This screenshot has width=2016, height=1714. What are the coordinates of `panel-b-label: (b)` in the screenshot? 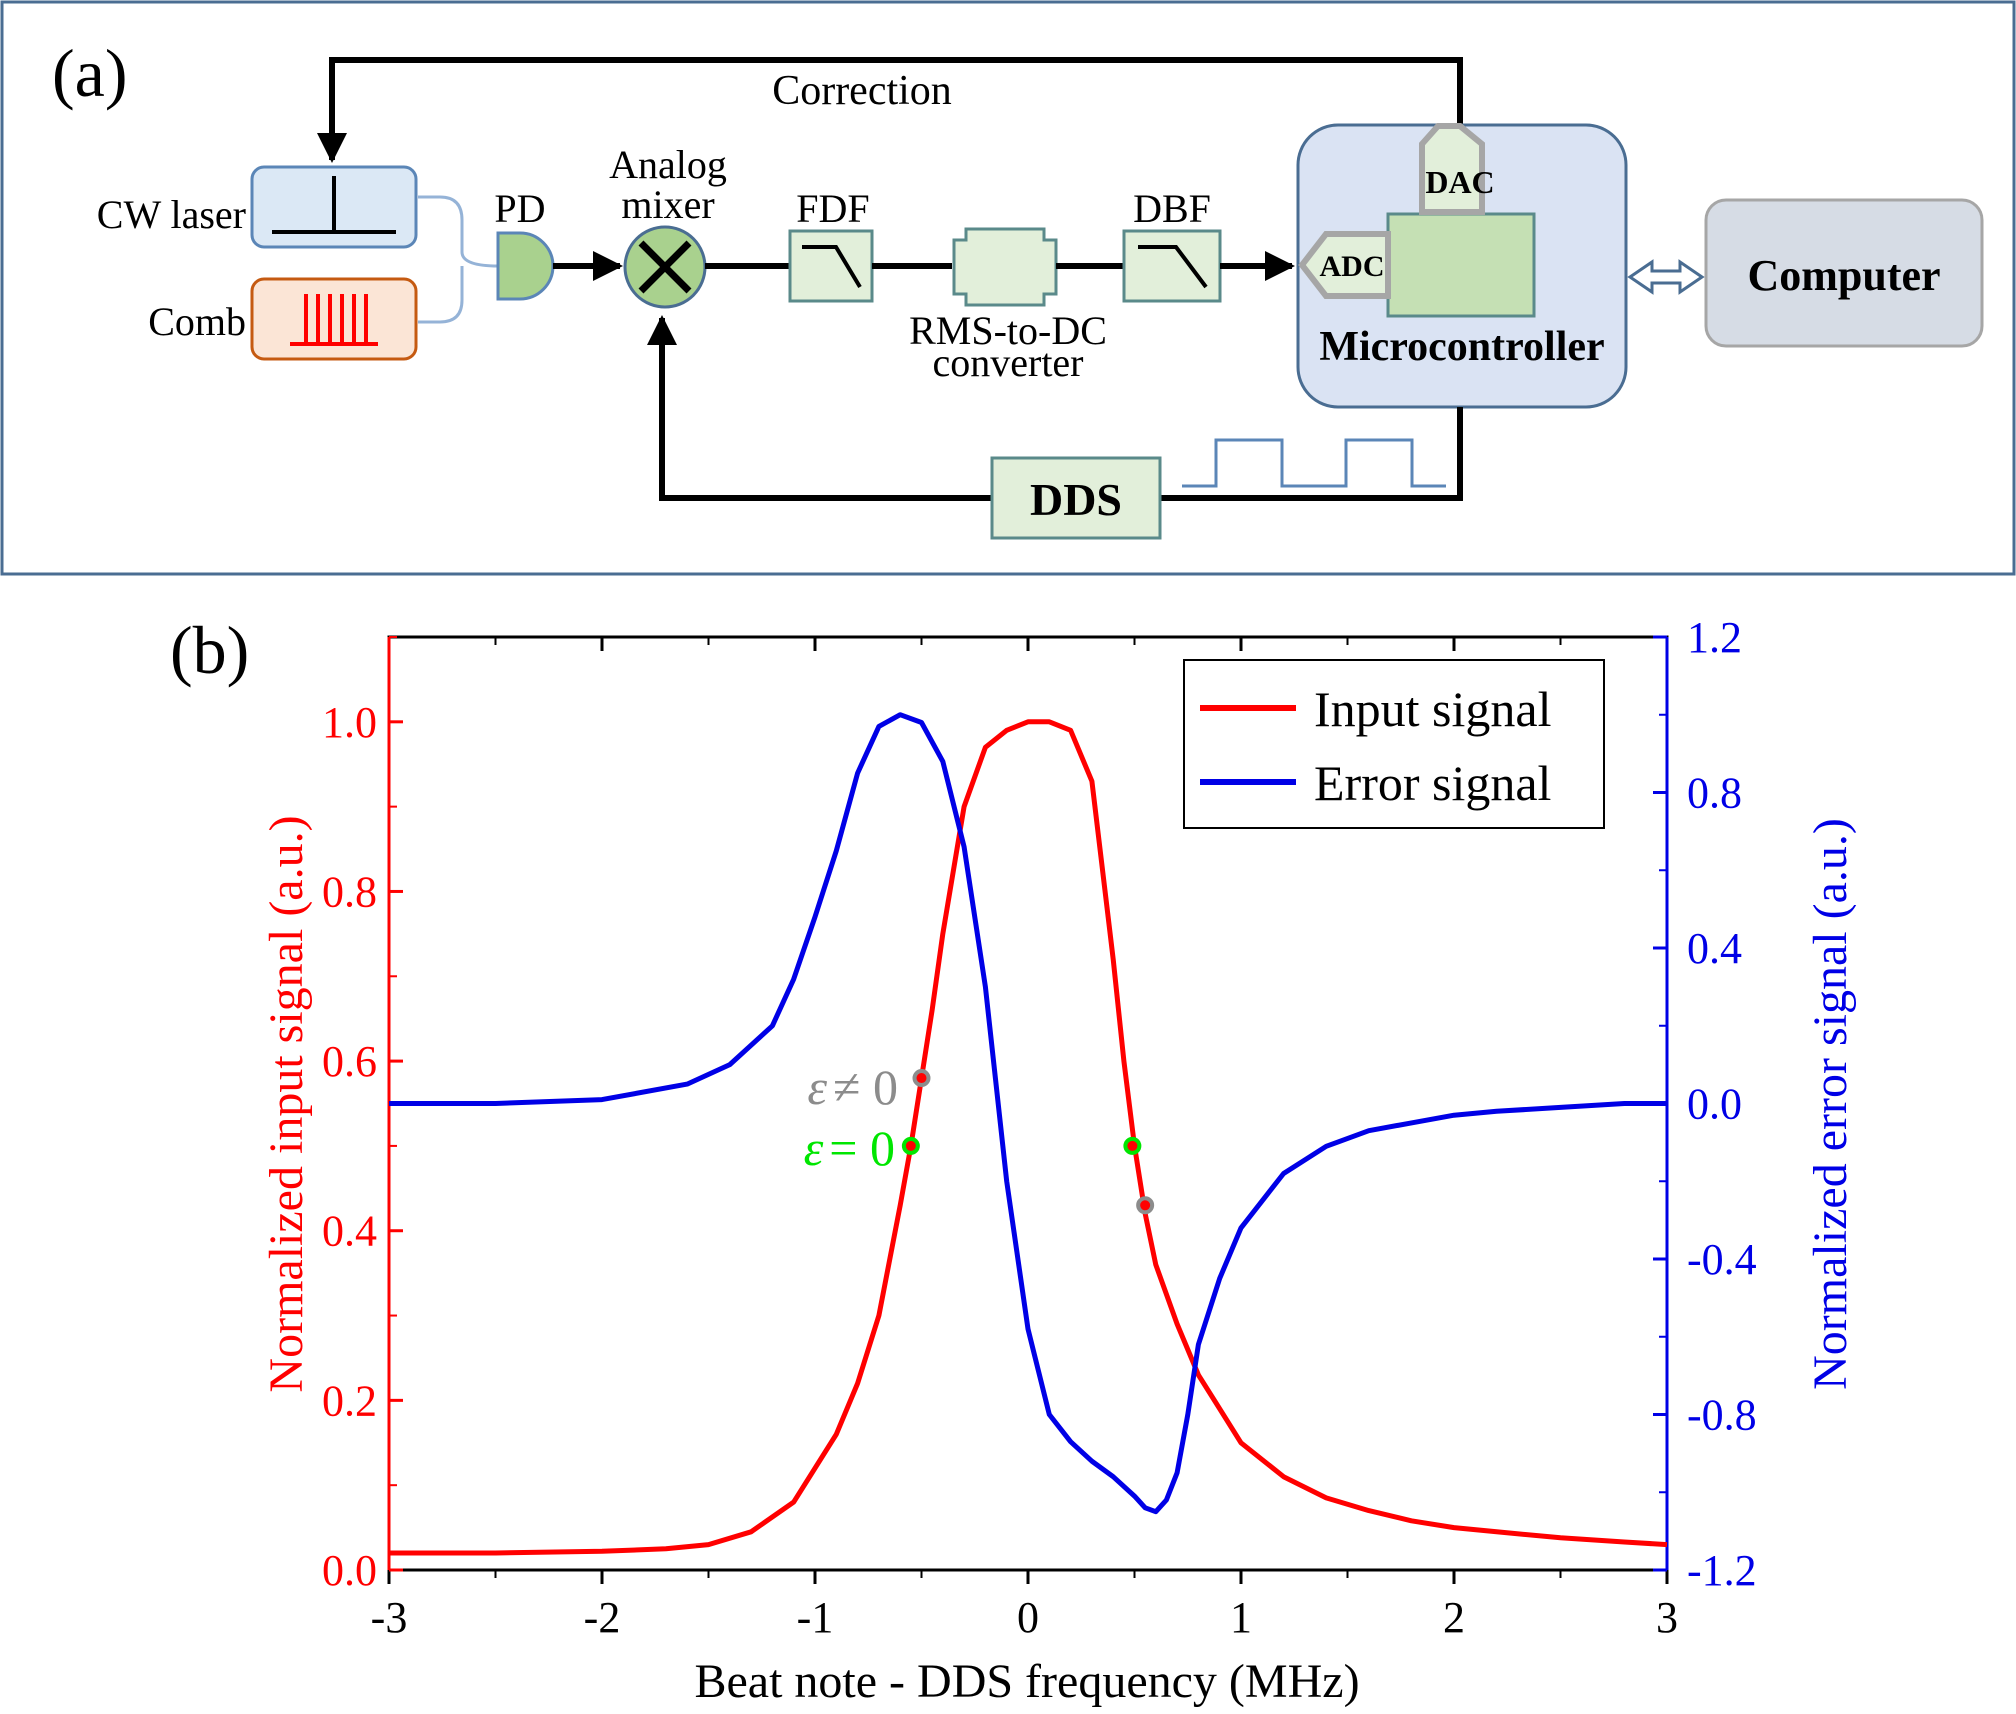 It's located at (209, 650).